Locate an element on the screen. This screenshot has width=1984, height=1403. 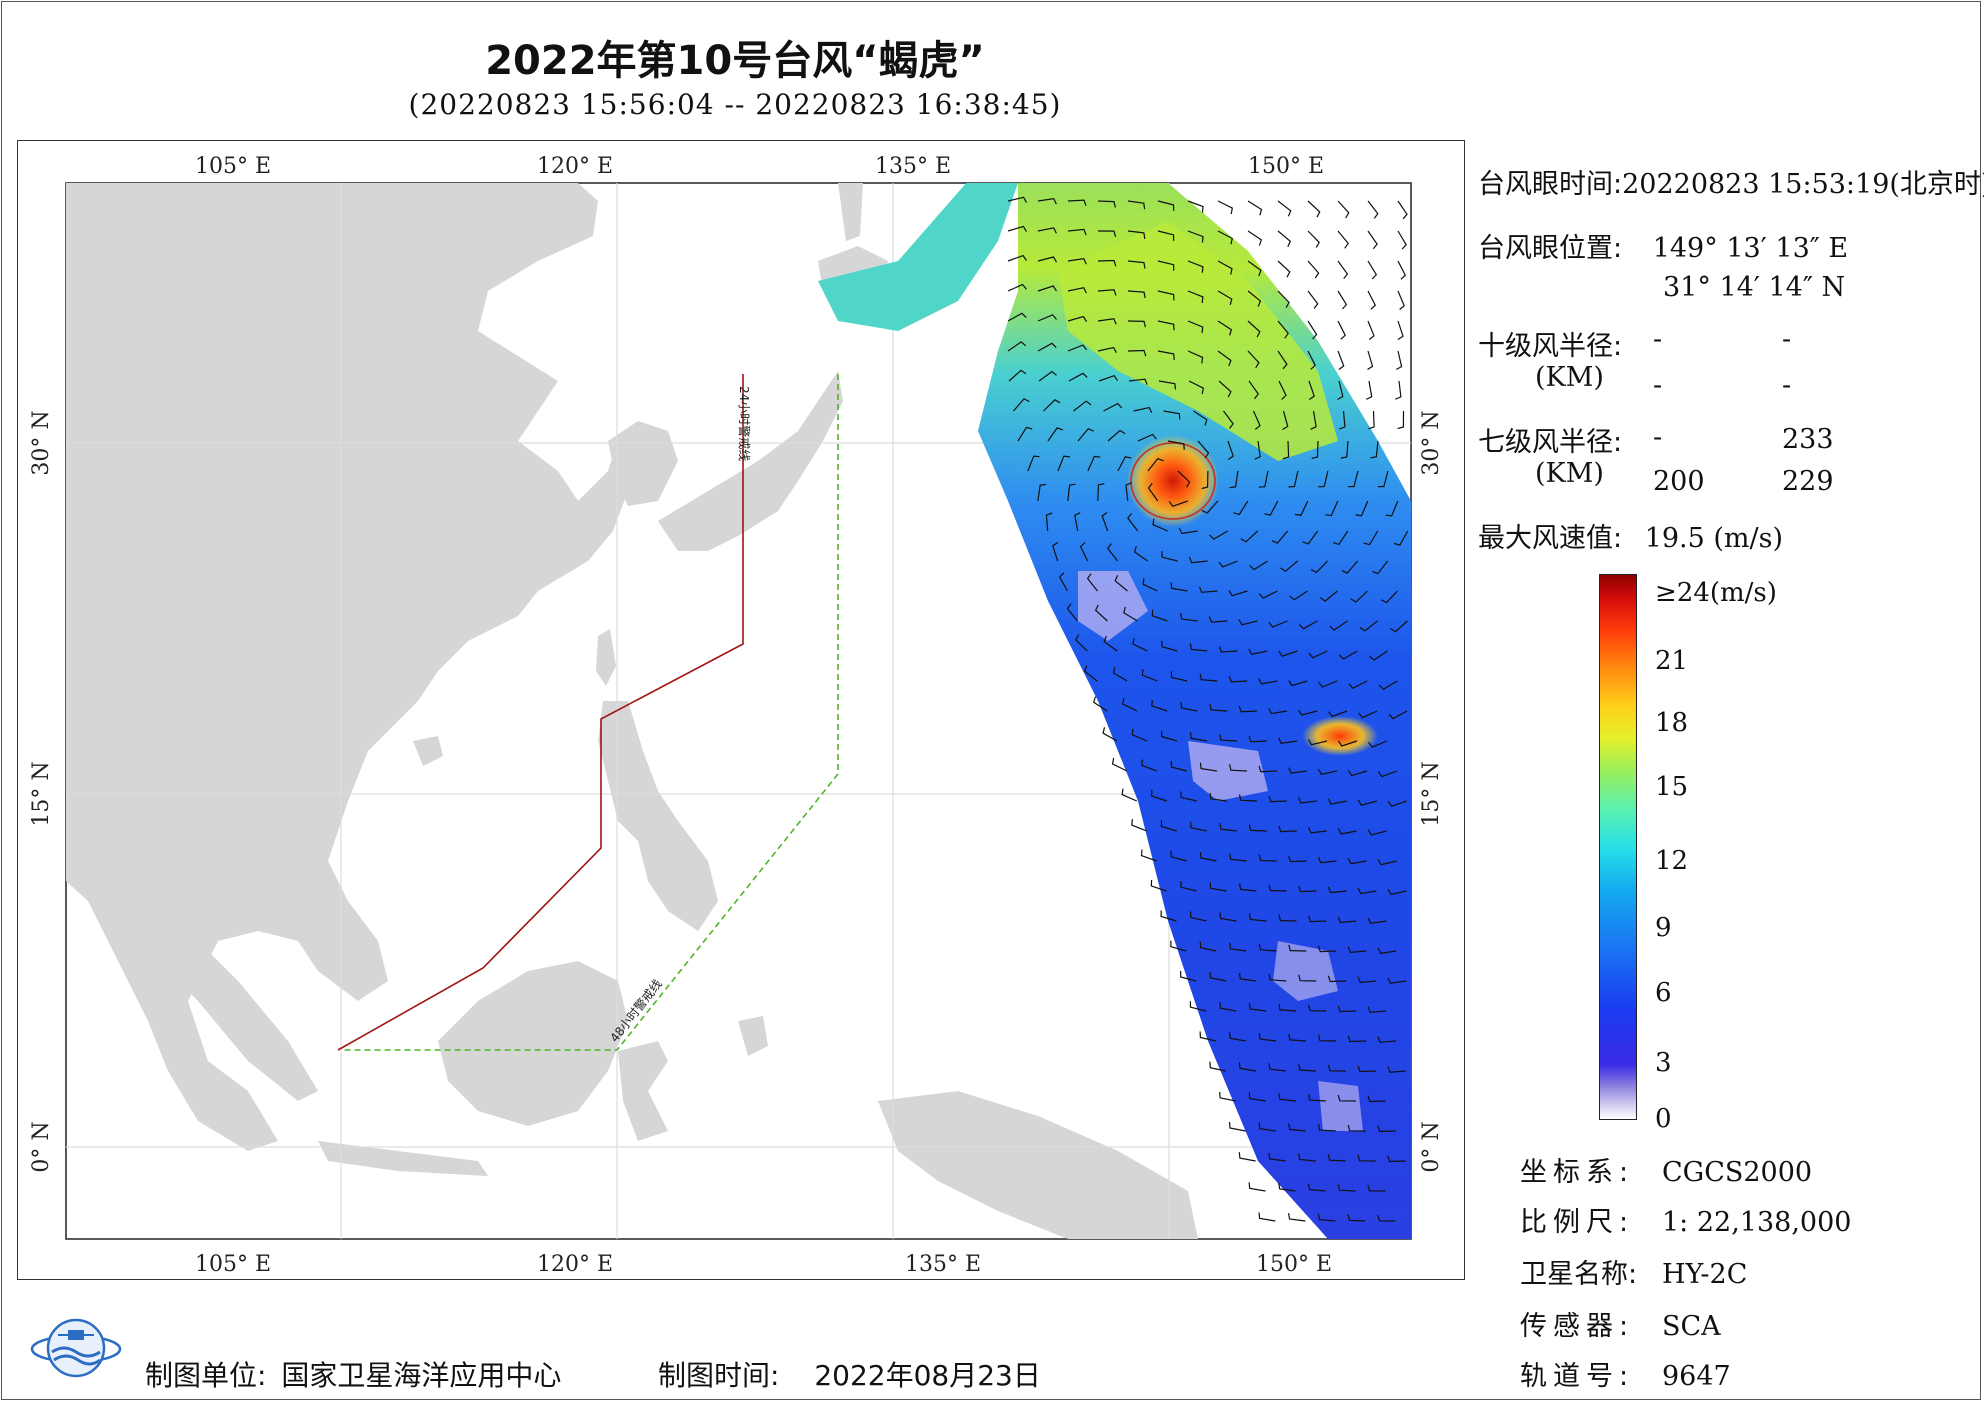
crs-label: 坐标系: is located at coordinates (1577, 1172).